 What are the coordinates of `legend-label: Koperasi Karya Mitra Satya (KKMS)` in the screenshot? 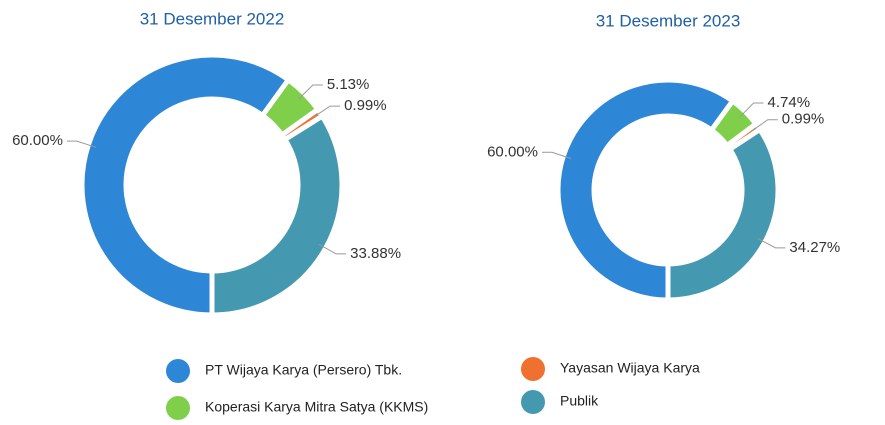 It's located at (316, 407).